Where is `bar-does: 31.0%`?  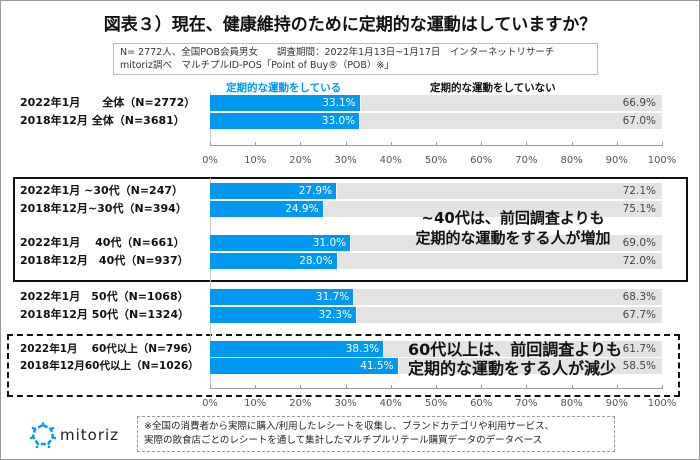
bar-does: 31.0% is located at coordinates (280, 243).